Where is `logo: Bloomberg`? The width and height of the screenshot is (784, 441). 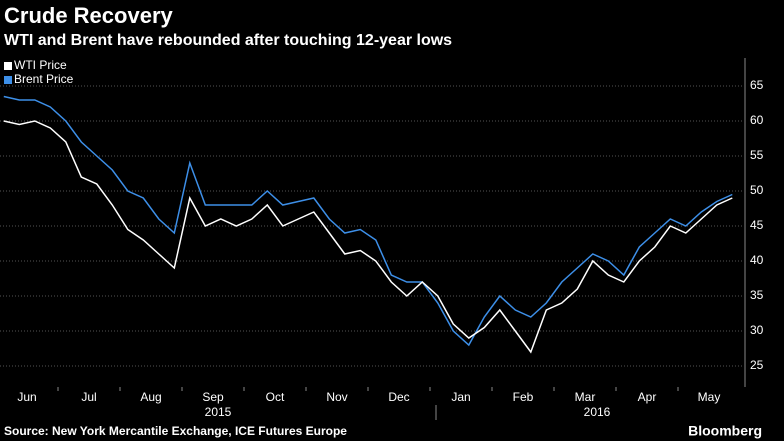 logo: Bloomberg is located at coordinates (725, 431).